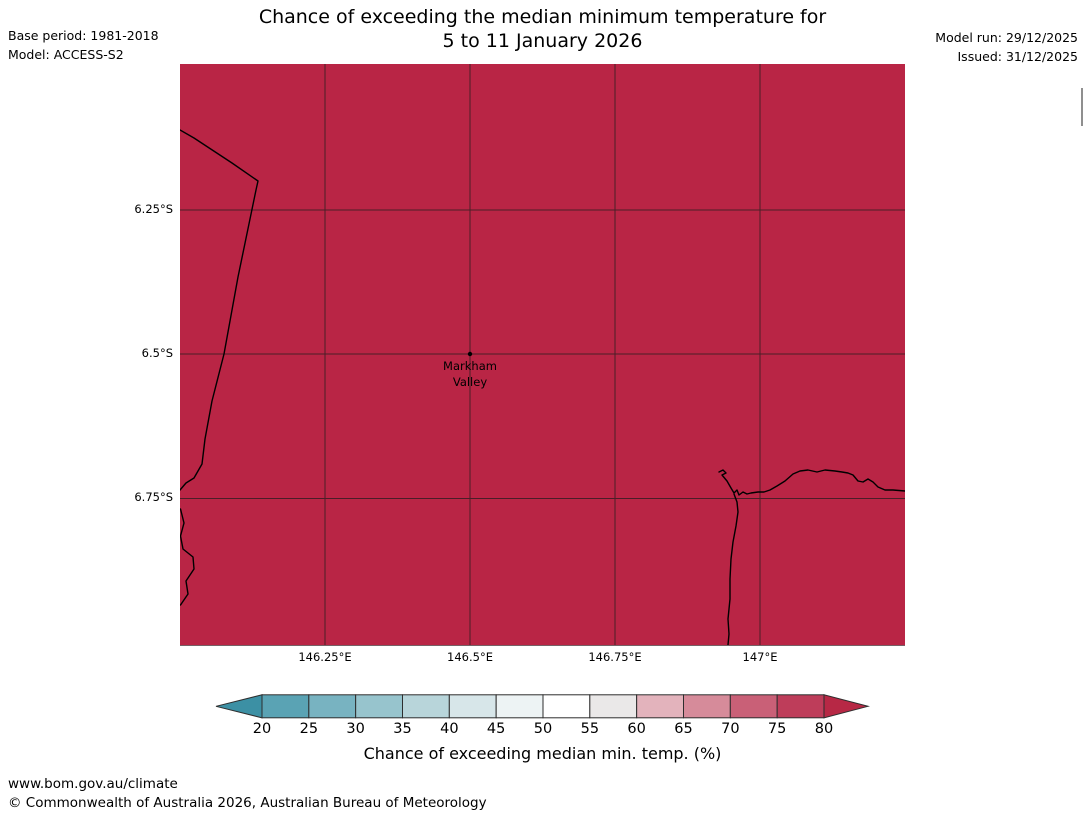  Describe the element at coordinates (1006, 47) in the screenshot. I see `run-metadata-right: Model run: 29/12/2025 Issued: 31/12/2025` at that location.